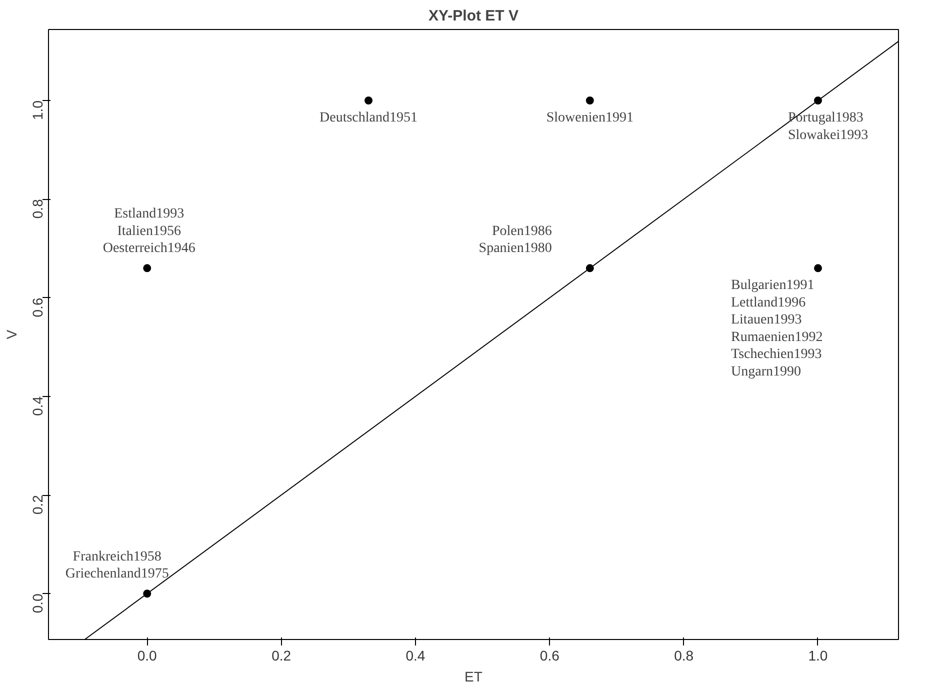 This screenshot has height=699, width=952. I want to click on y-tick-label: 0.8, so click(38, 208).